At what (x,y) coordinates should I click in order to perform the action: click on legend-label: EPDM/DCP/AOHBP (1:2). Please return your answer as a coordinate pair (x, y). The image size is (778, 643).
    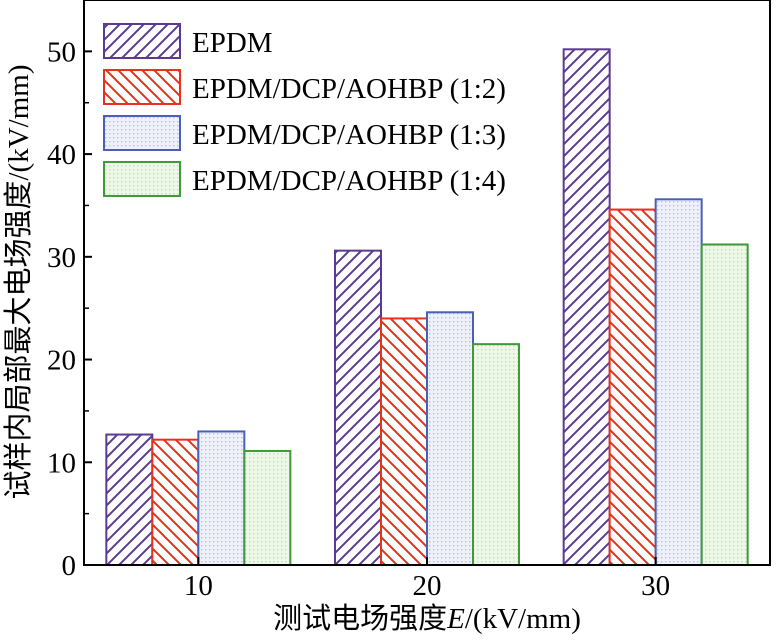
    Looking at the image, I should click on (349, 89).